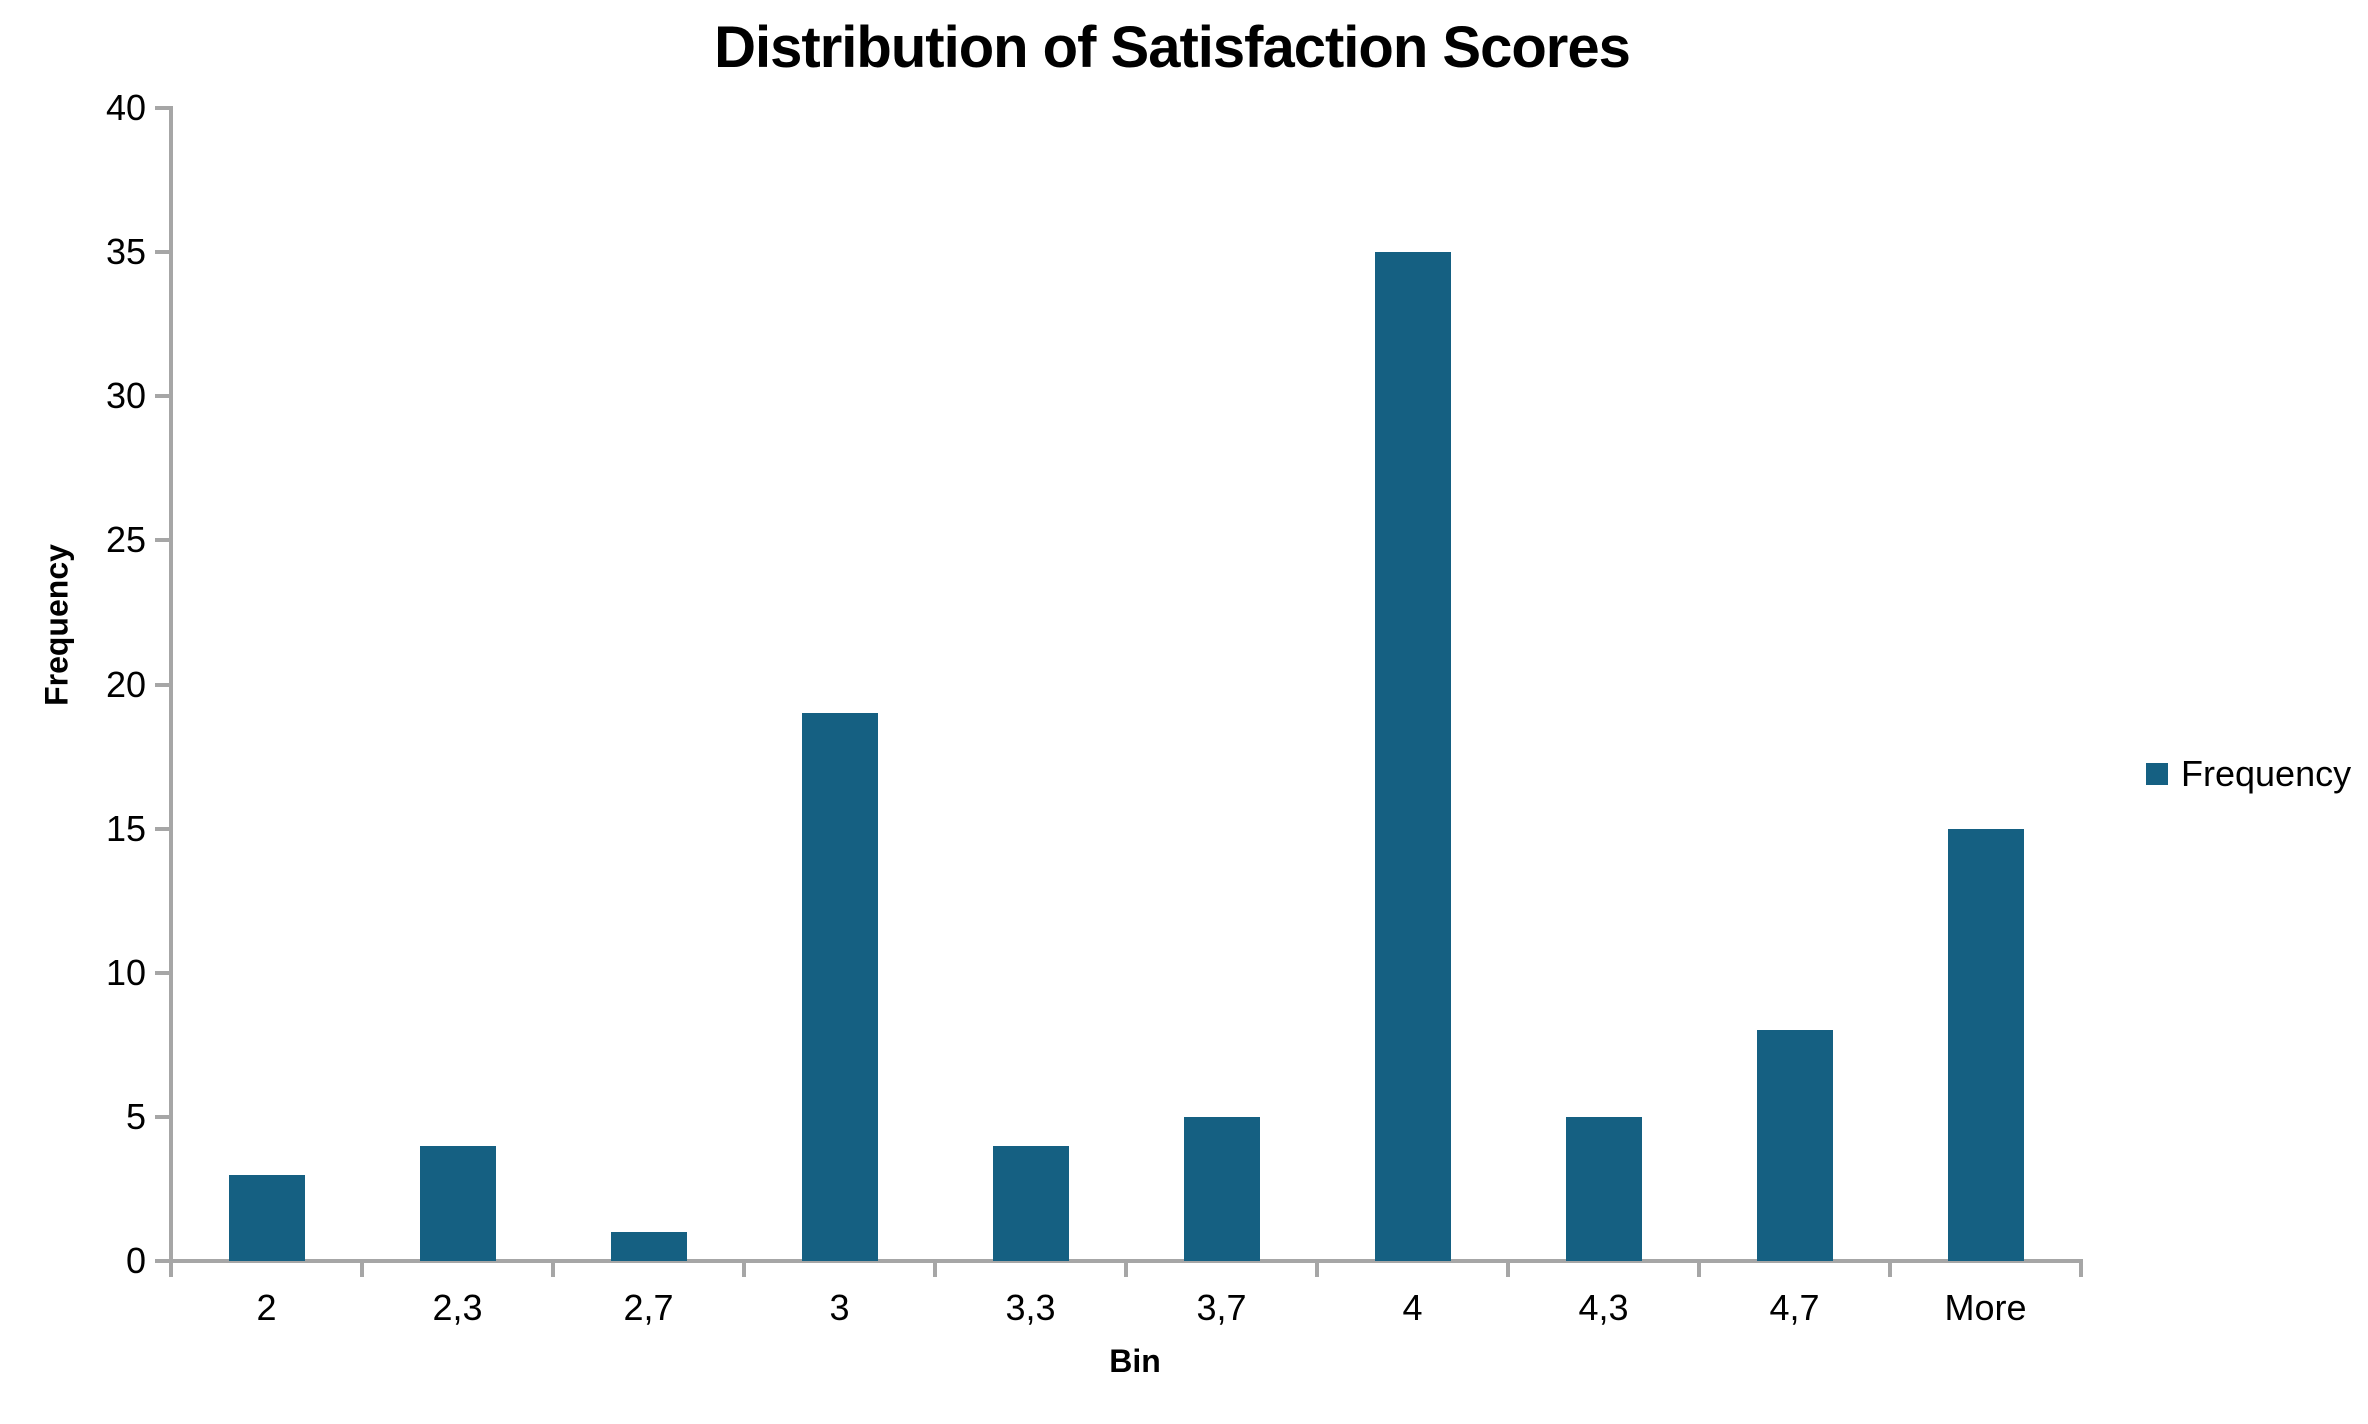 The width and height of the screenshot is (2368, 1424). Describe the element at coordinates (135, 1116) in the screenshot. I see `y-tick-label: 5` at that location.